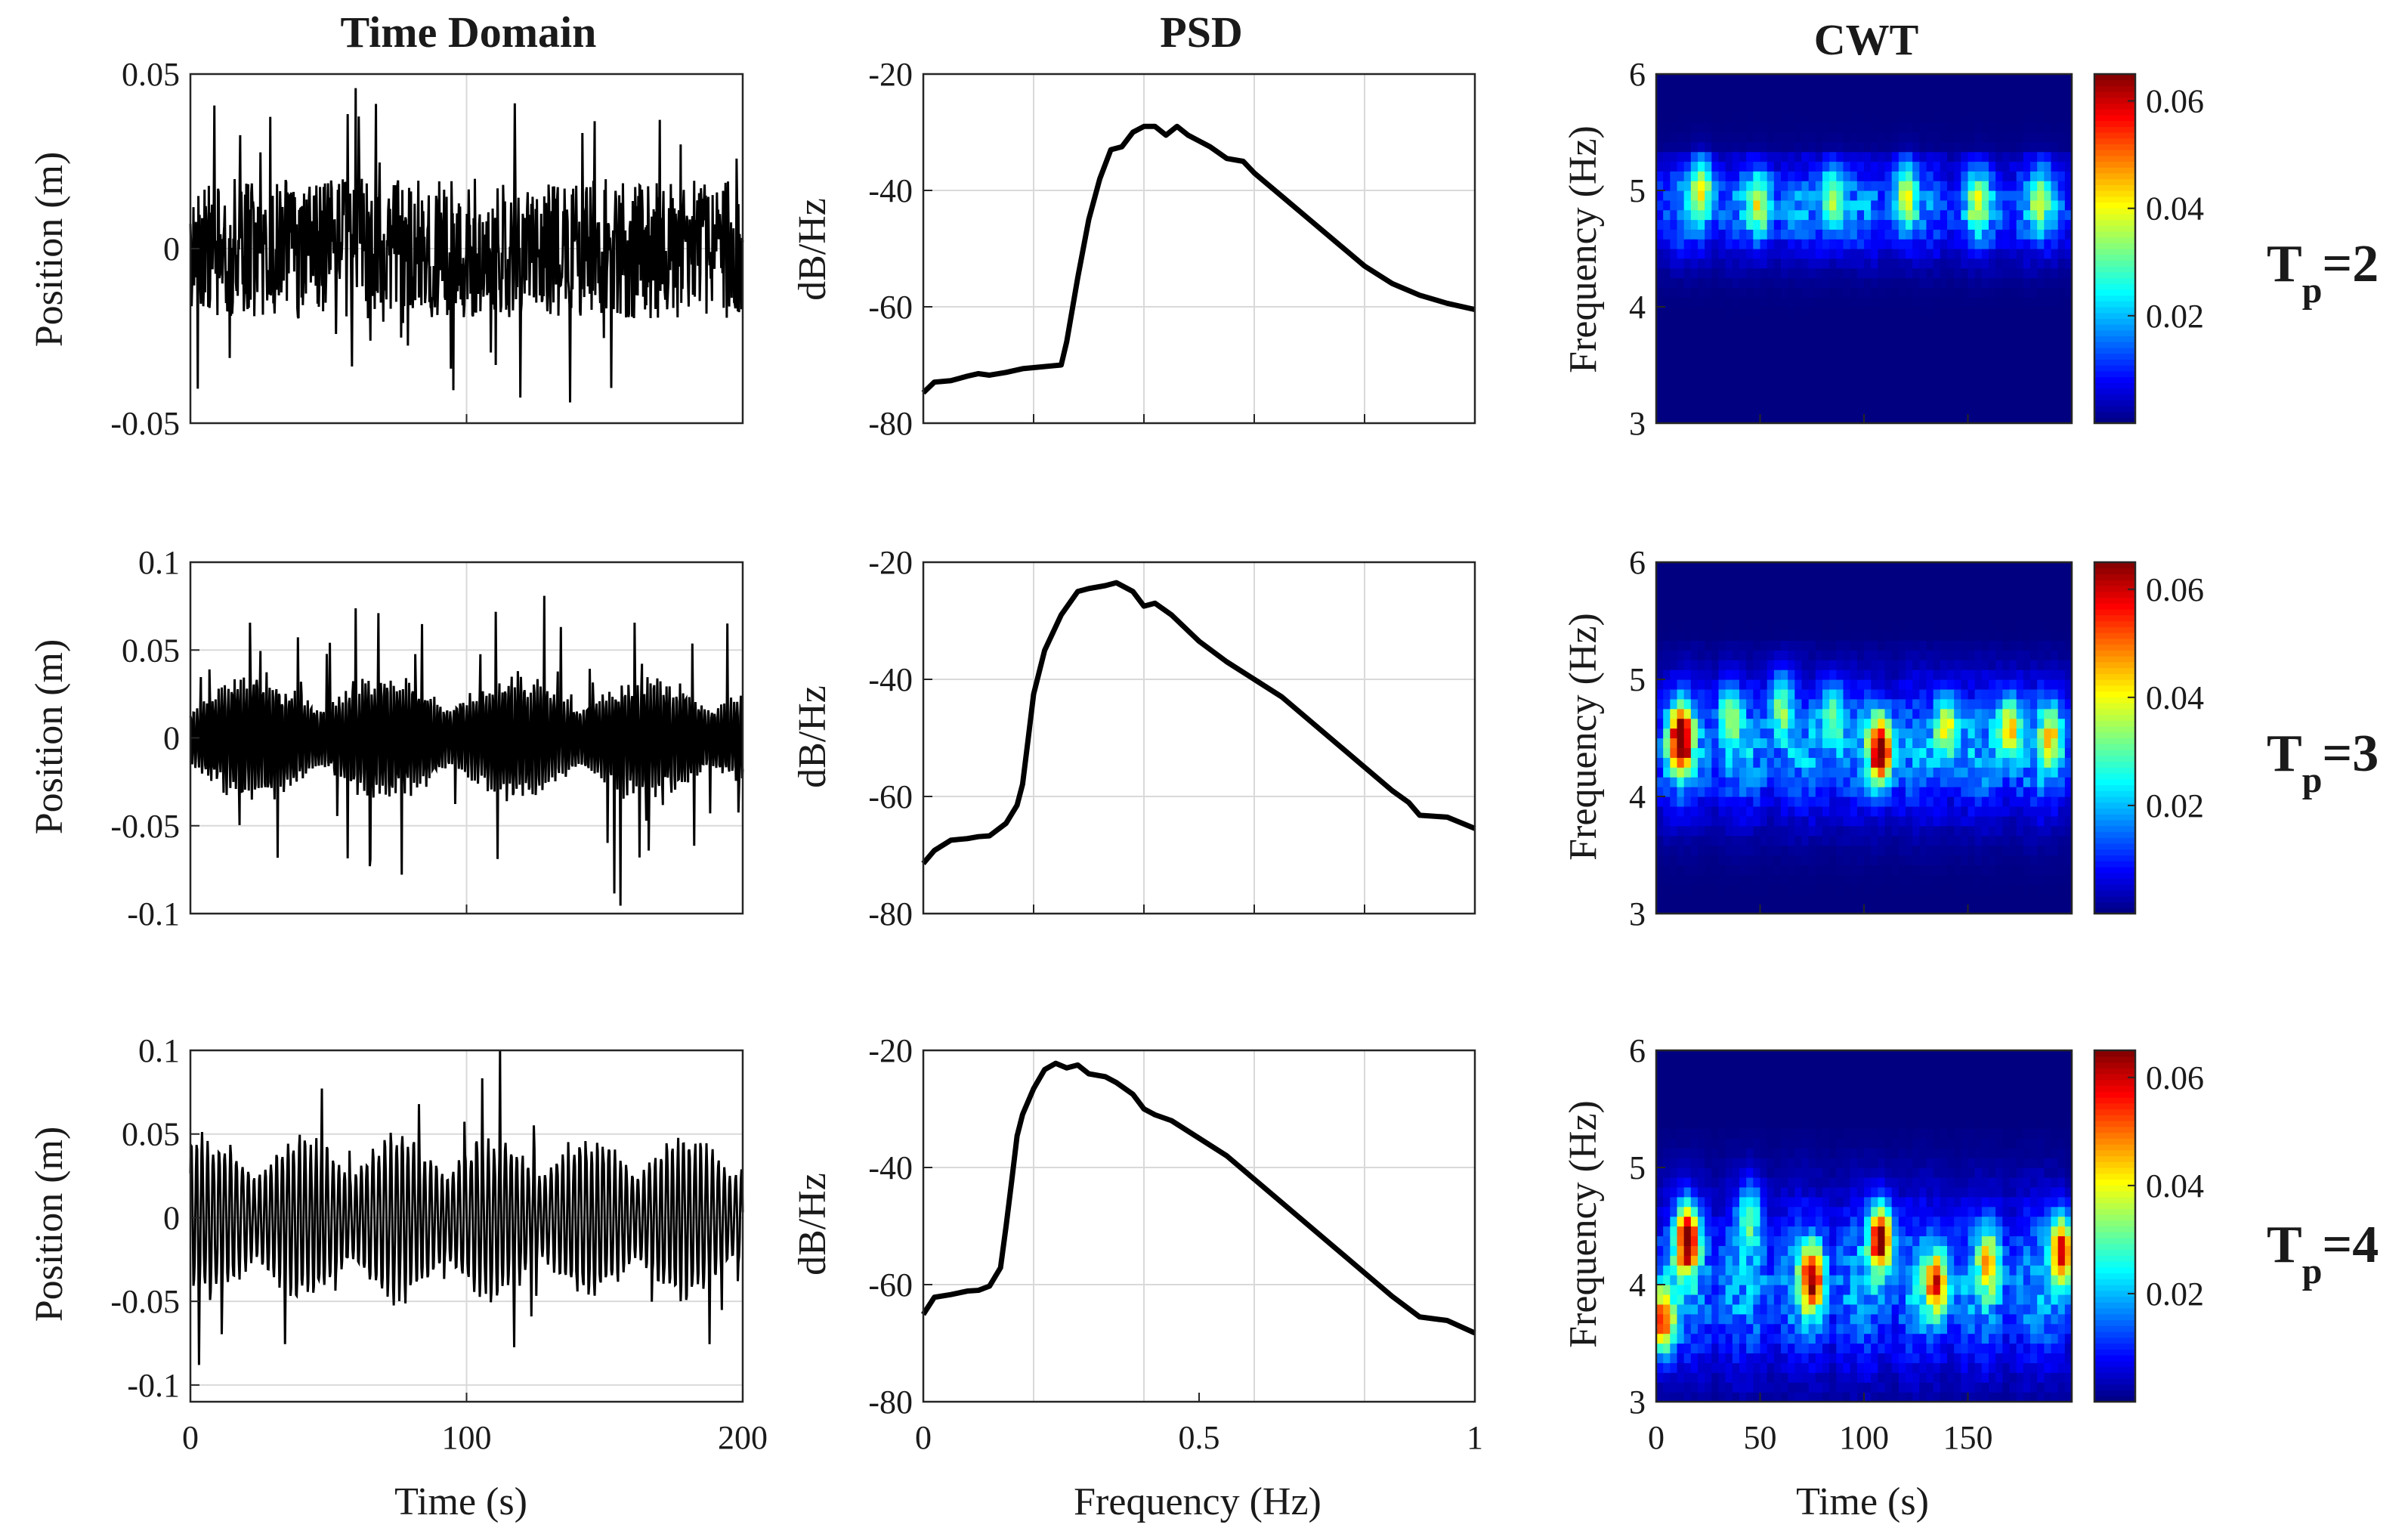  What do you see at coordinates (1199, 1226) in the screenshot?
I see `plot-area` at bounding box center [1199, 1226].